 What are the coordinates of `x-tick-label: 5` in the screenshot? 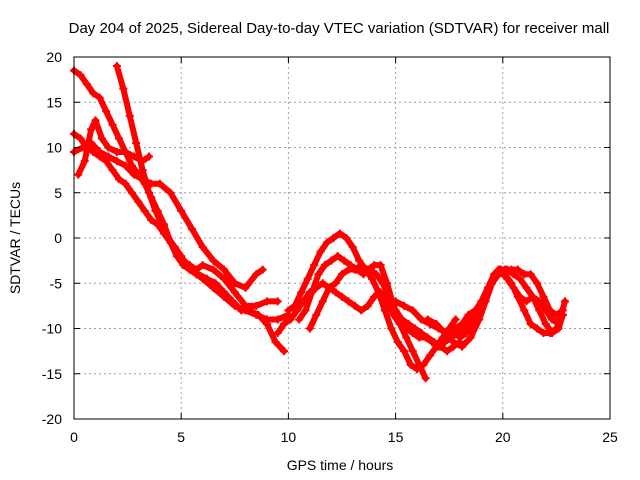 It's located at (181, 437).